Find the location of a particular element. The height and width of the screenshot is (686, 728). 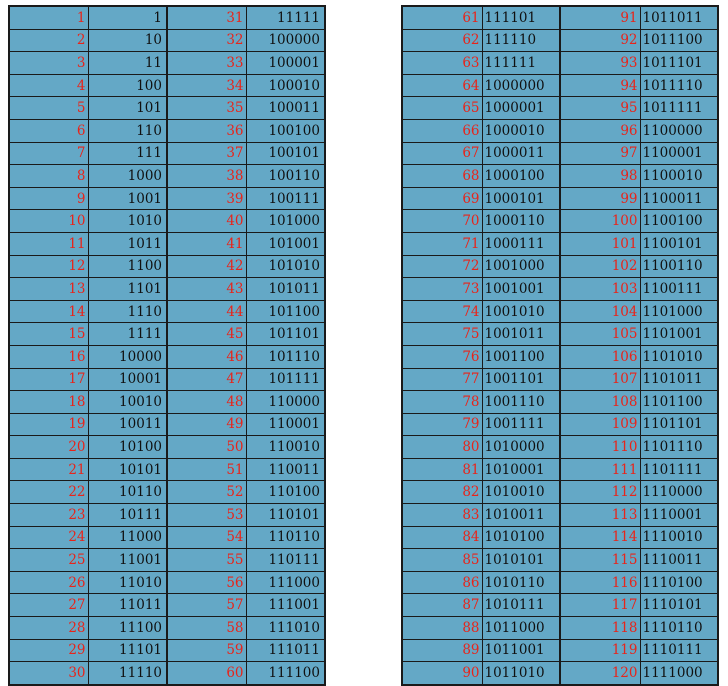

table-row: 5 101 35 100011 is located at coordinates (167, 108).